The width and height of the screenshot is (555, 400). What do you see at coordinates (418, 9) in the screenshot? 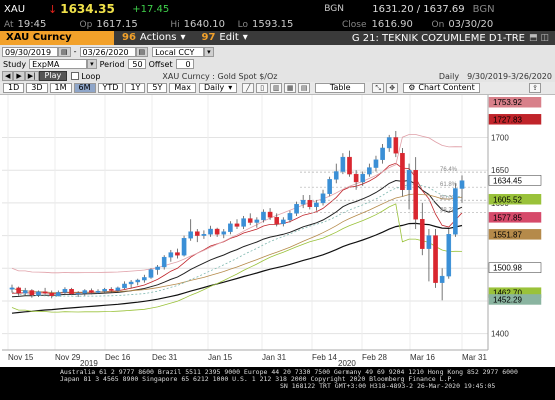
I see `bid-ask: 1631.20 / 1637.69` at bounding box center [418, 9].